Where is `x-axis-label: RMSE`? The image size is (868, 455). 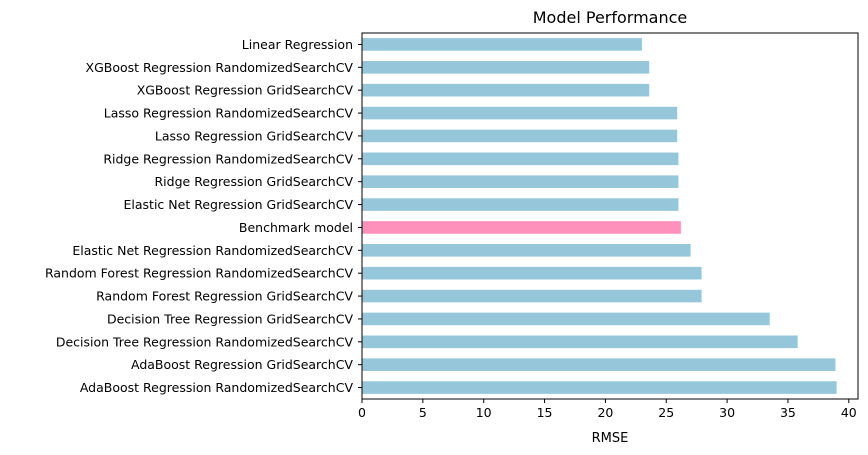
x-axis-label: RMSE is located at coordinates (610, 438).